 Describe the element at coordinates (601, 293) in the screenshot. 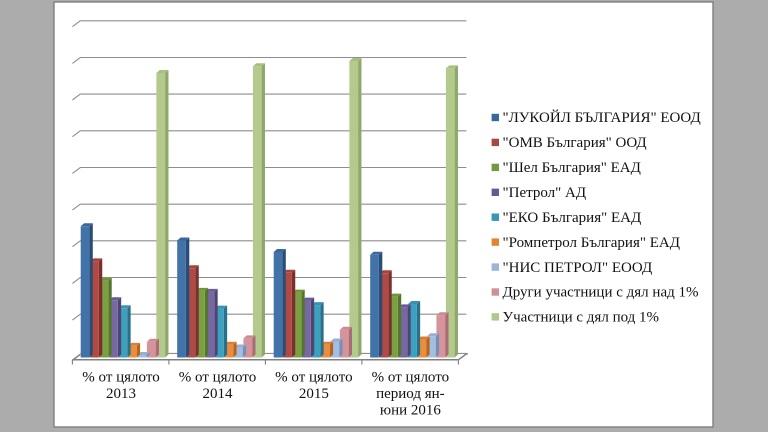

I see `svg-text: Други участници с дял над 1%` at that location.